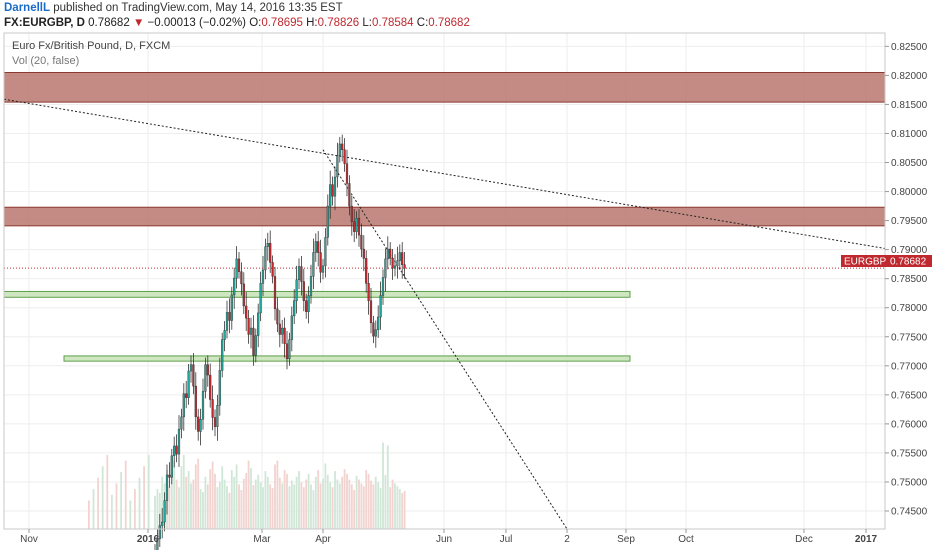  What do you see at coordinates (909, 366) in the screenshot?
I see `y-tick-label: 0.77000` at bounding box center [909, 366].